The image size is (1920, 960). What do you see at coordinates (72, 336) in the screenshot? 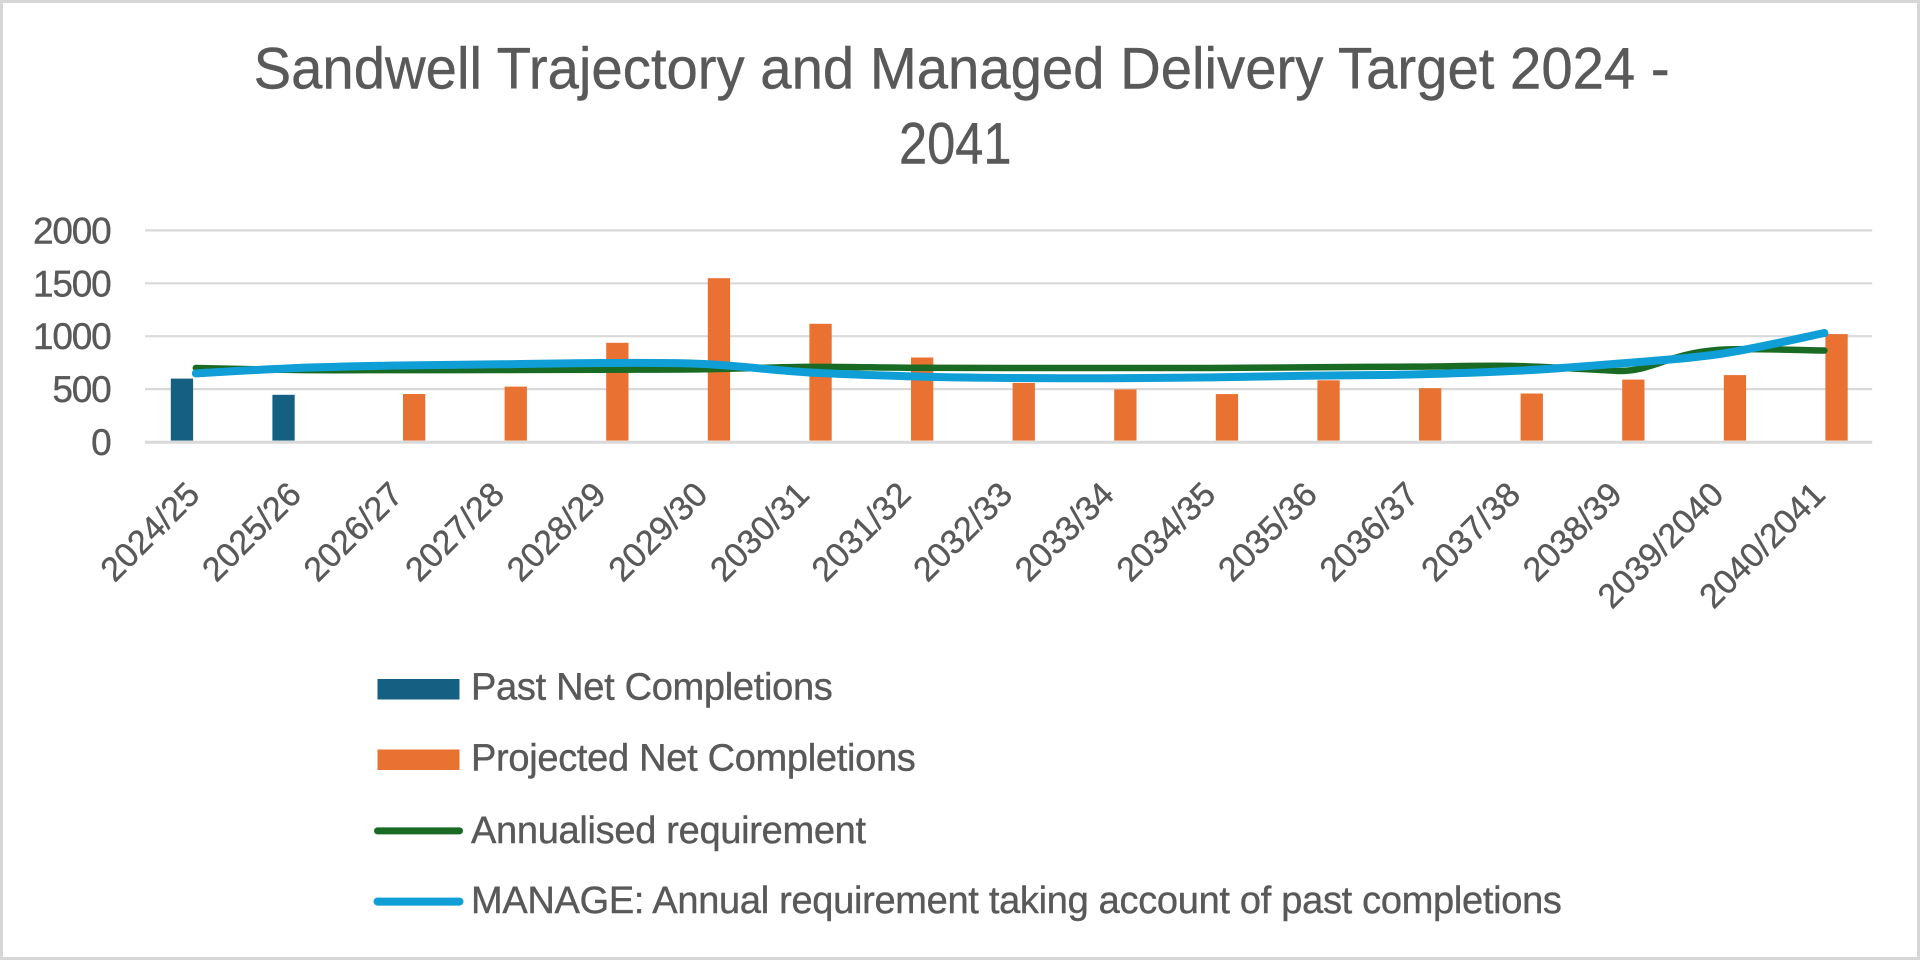
I see `svg-text: 1000` at bounding box center [72, 336].